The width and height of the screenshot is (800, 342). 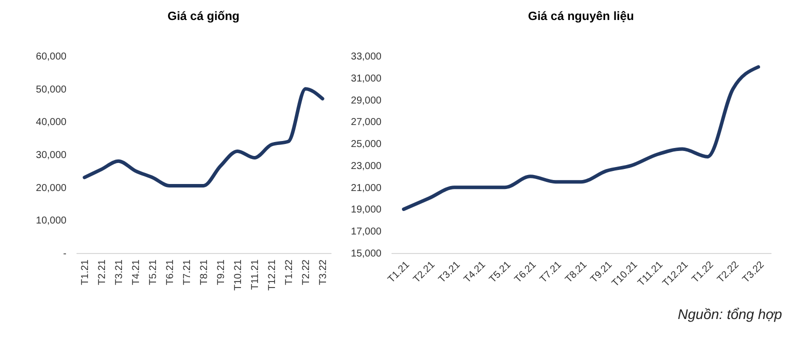 I want to click on y-tick-label: -, so click(x=64, y=254).